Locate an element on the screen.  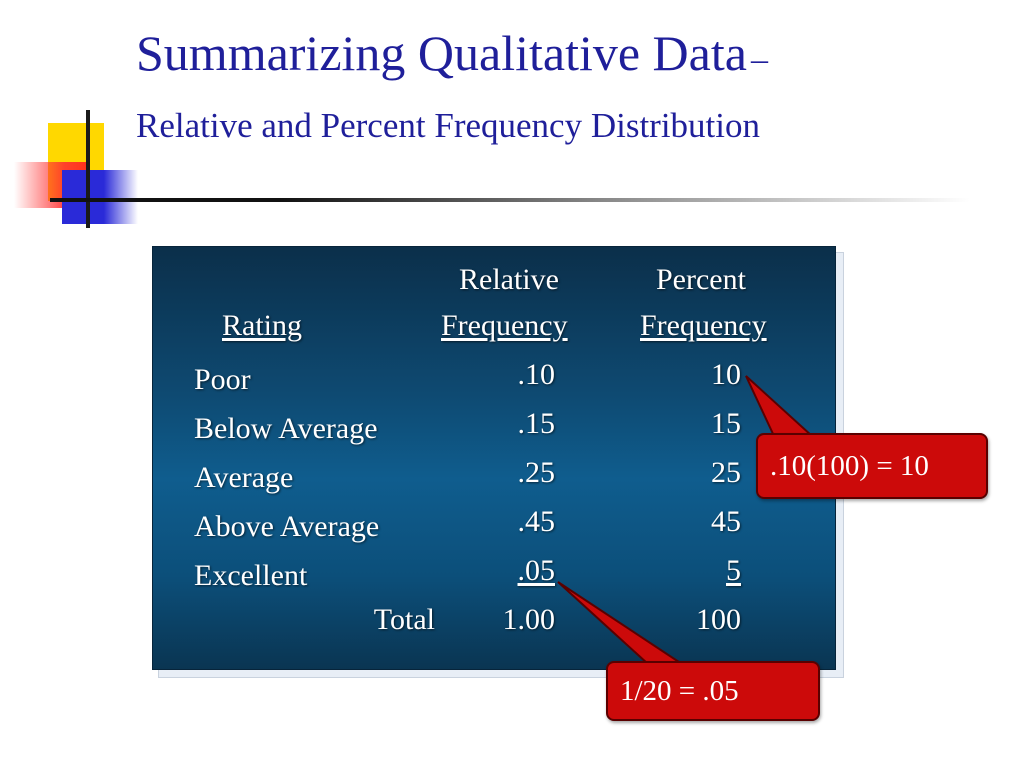
header-percent-top: Percent is located at coordinates (701, 279).